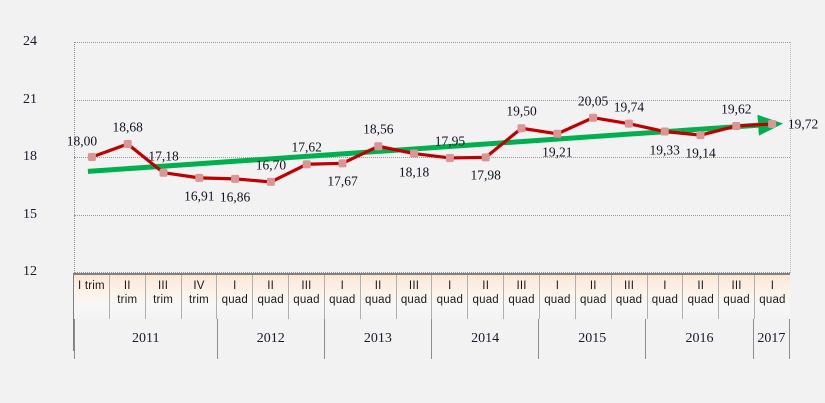 The height and width of the screenshot is (403, 825). What do you see at coordinates (557, 152) in the screenshot?
I see `data-label: 19,21` at bounding box center [557, 152].